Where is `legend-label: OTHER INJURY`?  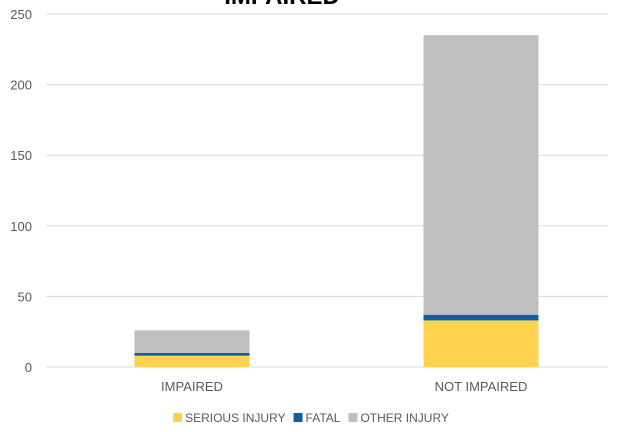
legend-label: OTHER INJURY is located at coordinates (404, 418).